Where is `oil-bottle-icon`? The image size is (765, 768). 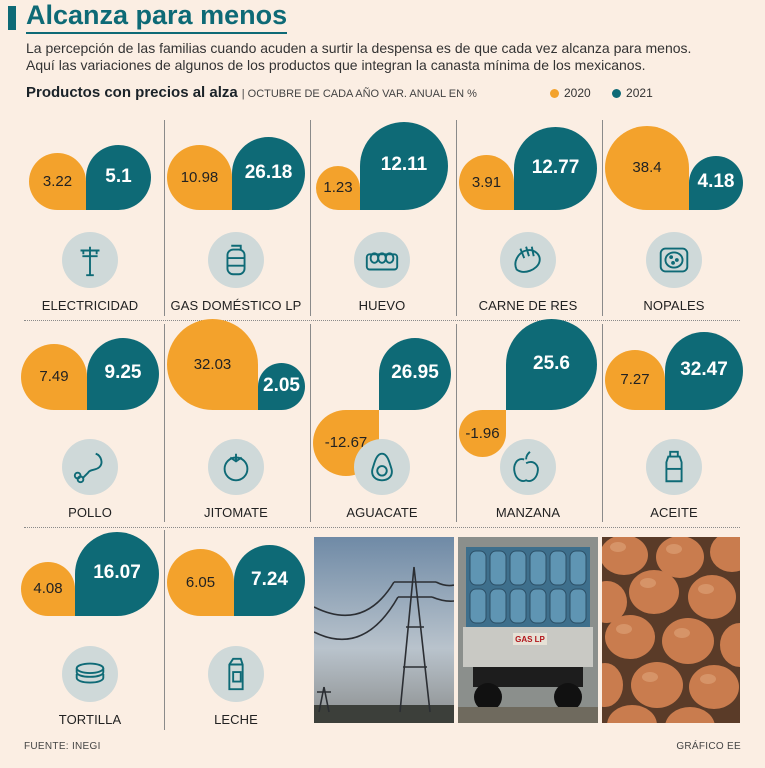 oil-bottle-icon is located at coordinates (674, 467).